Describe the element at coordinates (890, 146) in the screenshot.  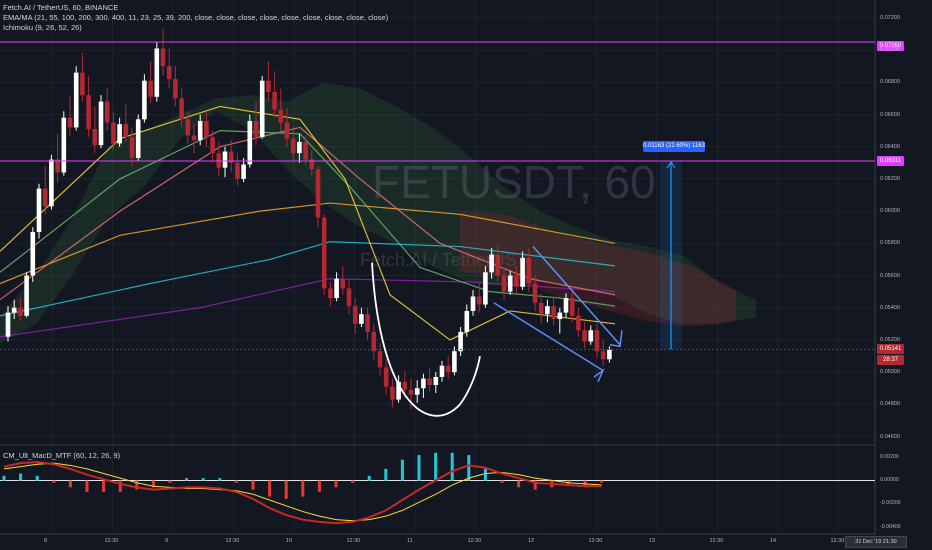
I see `price-tick-label: 0.06400` at that location.